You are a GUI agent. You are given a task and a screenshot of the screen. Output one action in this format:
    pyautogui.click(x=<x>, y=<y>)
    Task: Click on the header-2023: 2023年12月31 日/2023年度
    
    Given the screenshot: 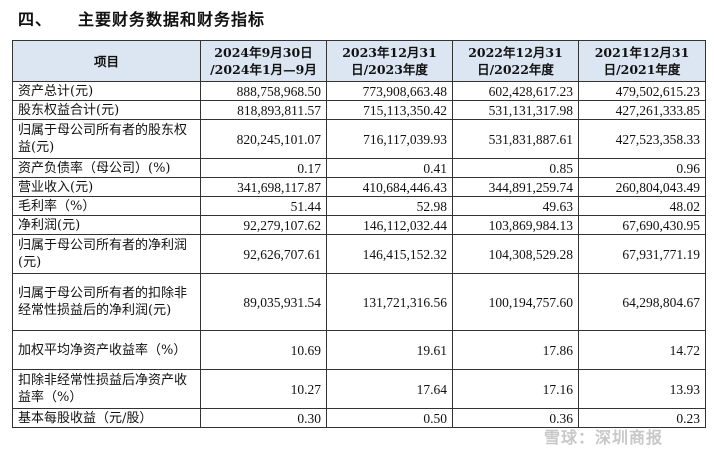 What is the action you would take?
    pyautogui.click(x=389, y=61)
    